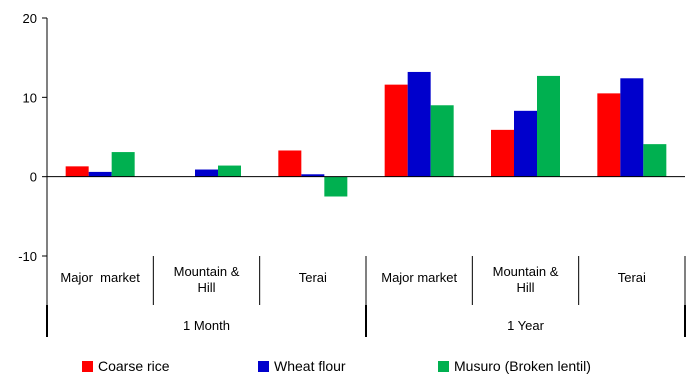 The height and width of the screenshot is (376, 686). What do you see at coordinates (33, 177) in the screenshot?
I see `y-tick-label: 0` at bounding box center [33, 177].